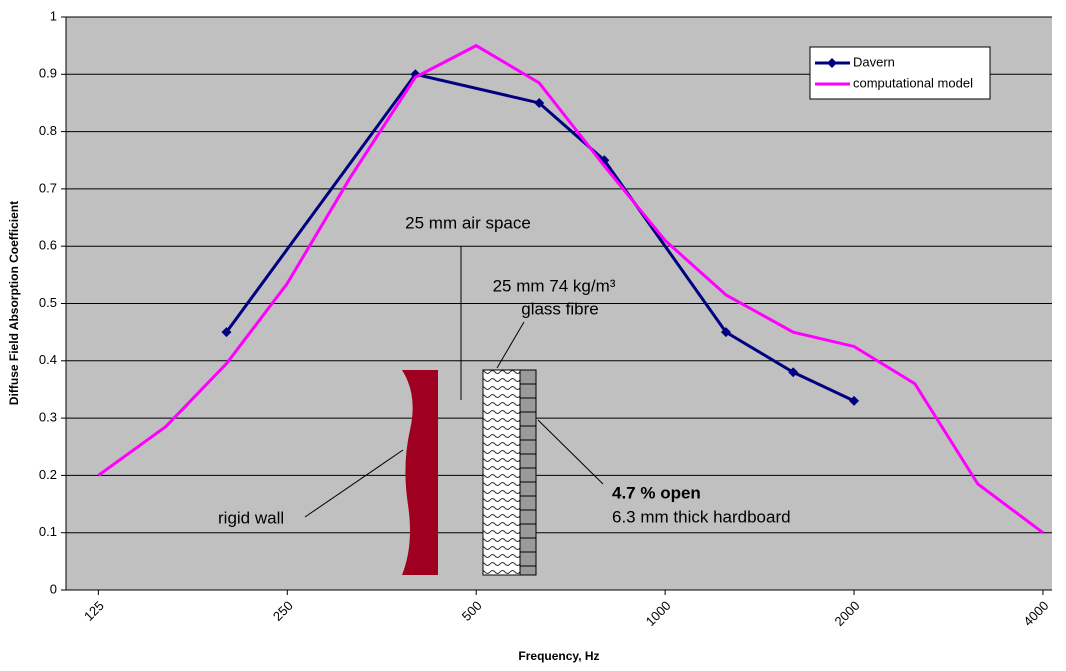 The width and height of the screenshot is (1066, 671). Describe the element at coordinates (48, 531) in the screenshot. I see `y-tick-label: 0.1` at that location.